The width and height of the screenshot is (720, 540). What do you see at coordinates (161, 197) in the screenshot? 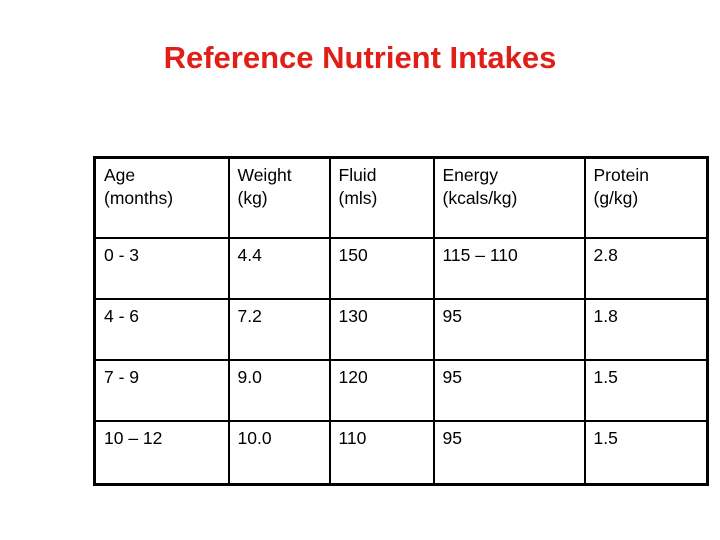
I see `header-age: Age (months)` at bounding box center [161, 197].